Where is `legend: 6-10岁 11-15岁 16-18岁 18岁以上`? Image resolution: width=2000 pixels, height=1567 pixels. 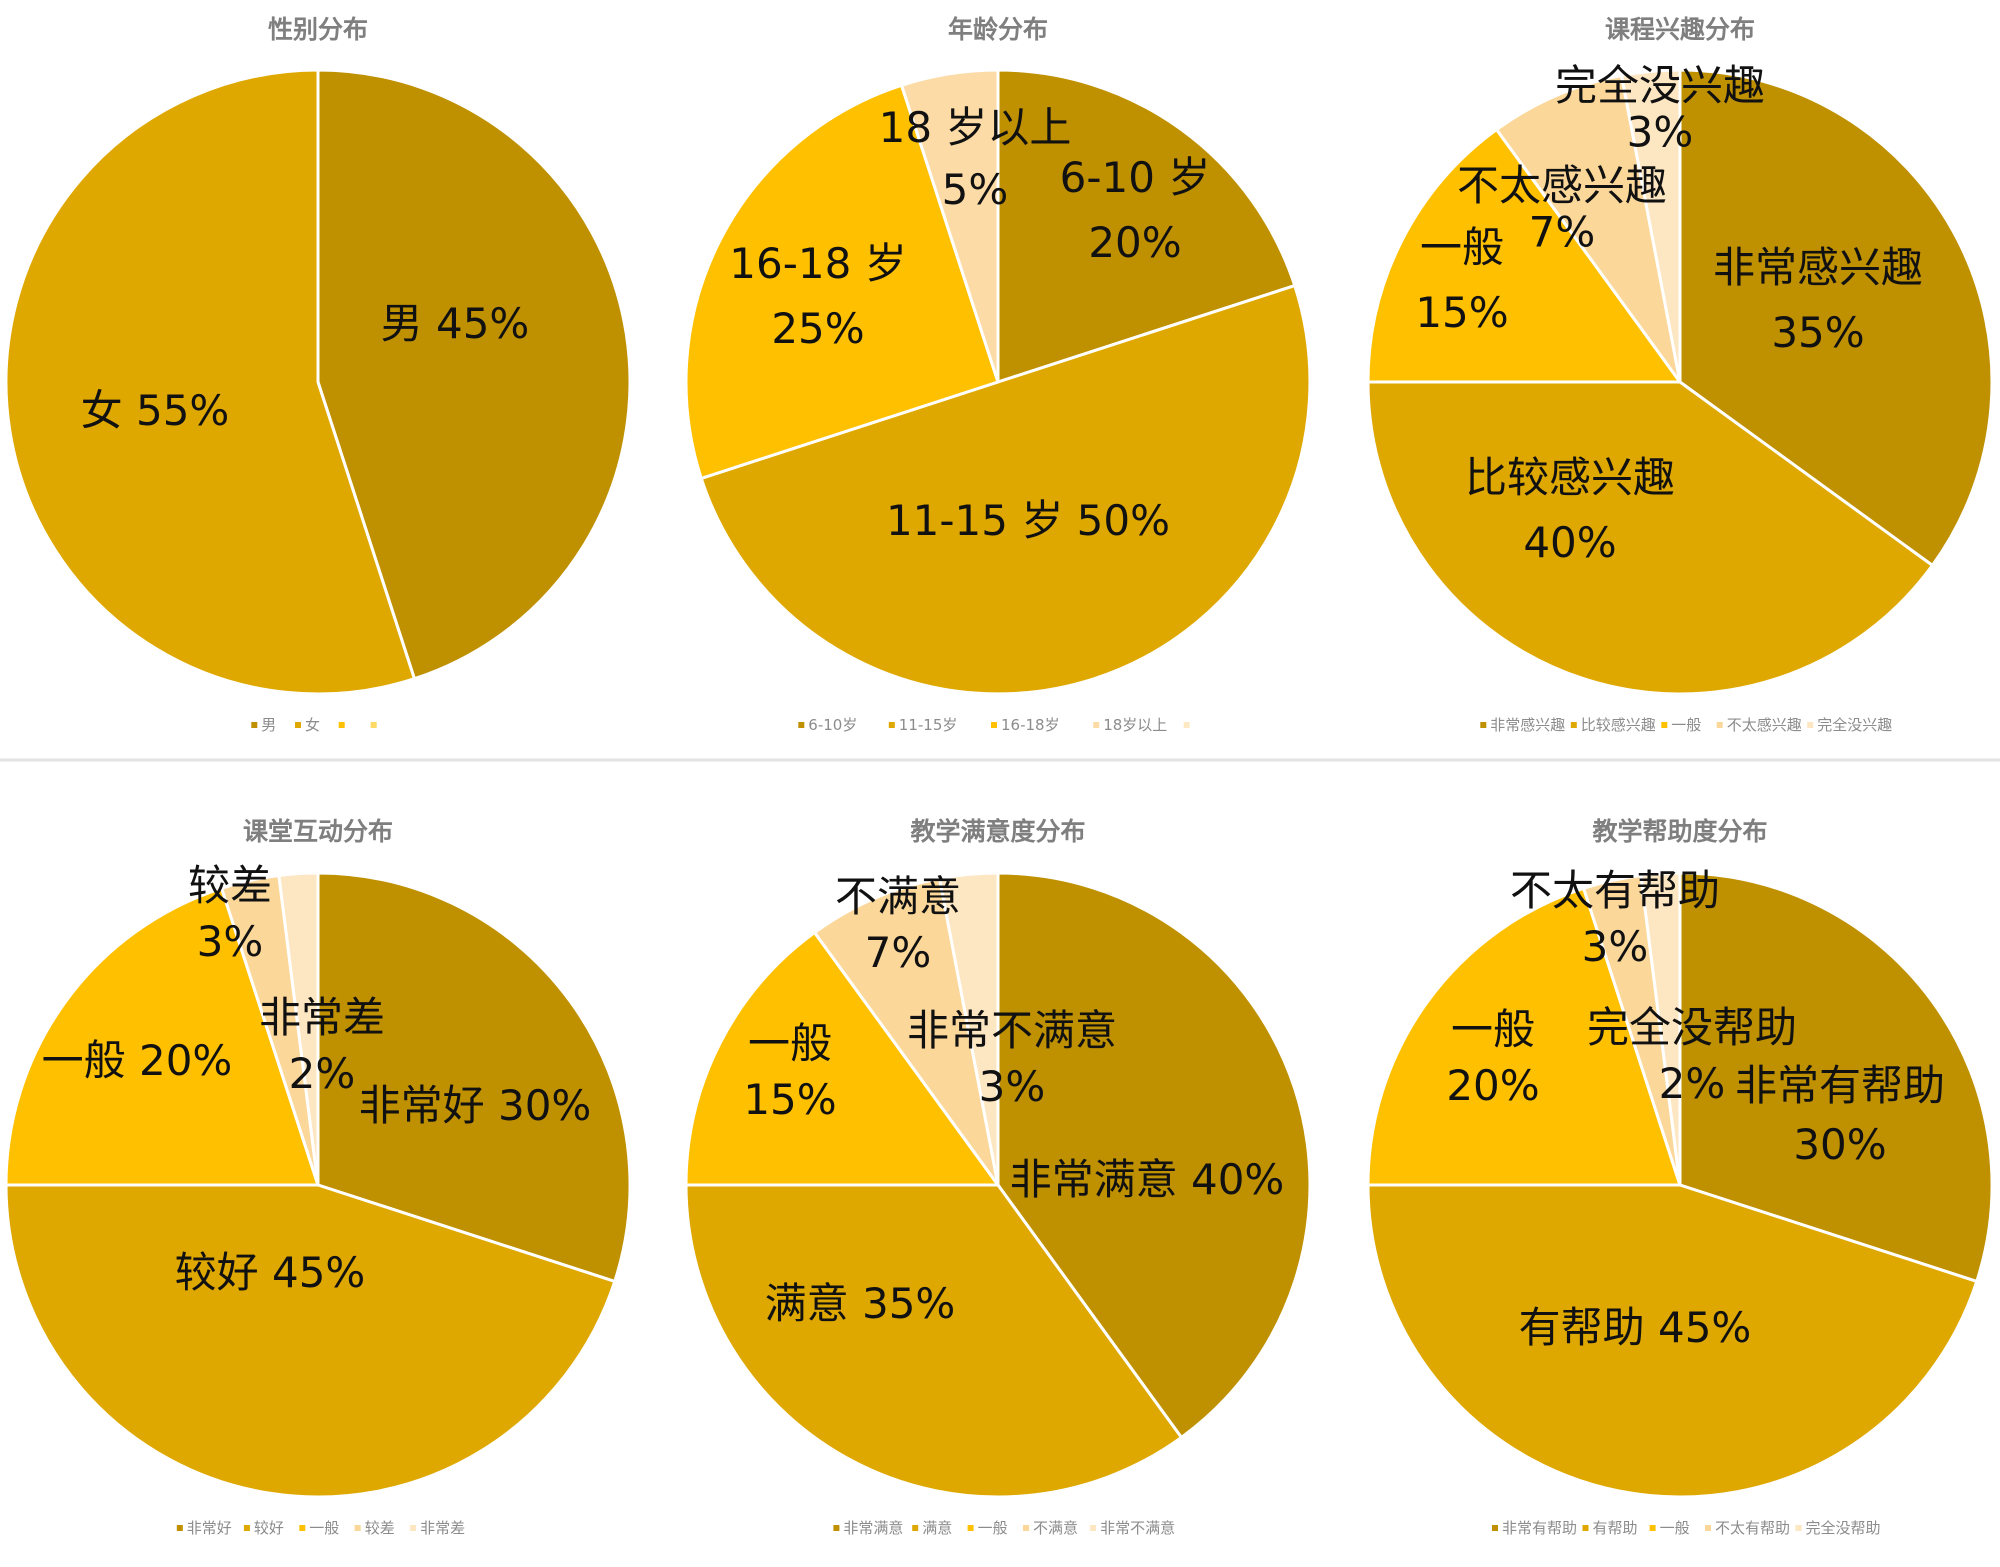
legend: 6-10岁 11-15岁 16-18岁 18岁以上 is located at coordinates (994, 725).